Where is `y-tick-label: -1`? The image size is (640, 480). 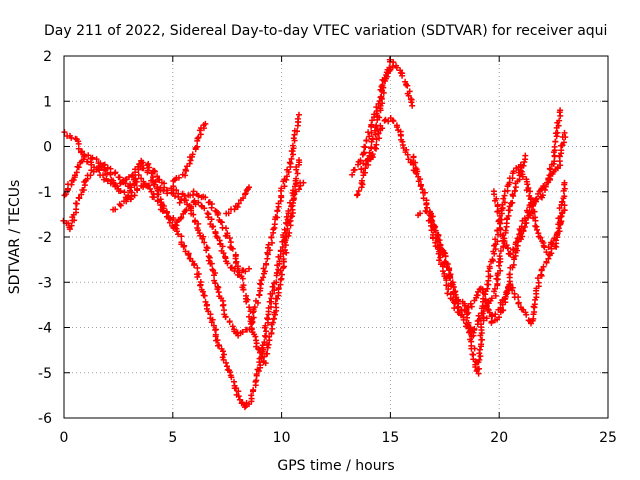
y-tick-label: -1 is located at coordinates (45, 193).